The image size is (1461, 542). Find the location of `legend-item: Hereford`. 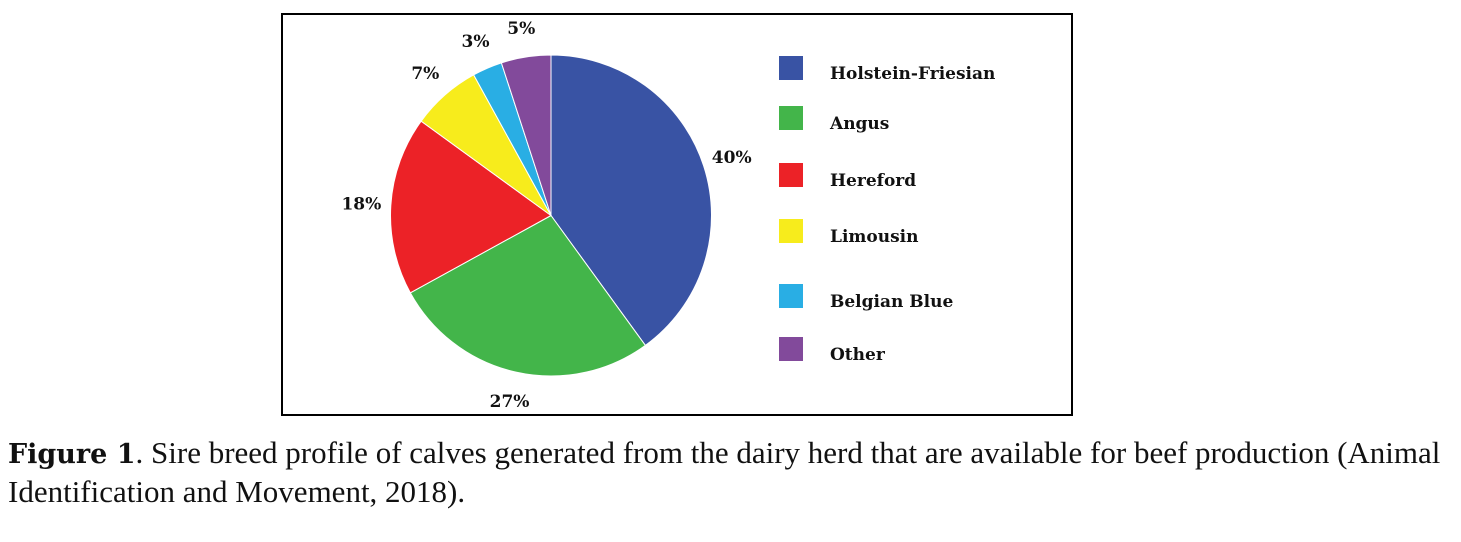

legend-item: Hereford is located at coordinates (847, 177).